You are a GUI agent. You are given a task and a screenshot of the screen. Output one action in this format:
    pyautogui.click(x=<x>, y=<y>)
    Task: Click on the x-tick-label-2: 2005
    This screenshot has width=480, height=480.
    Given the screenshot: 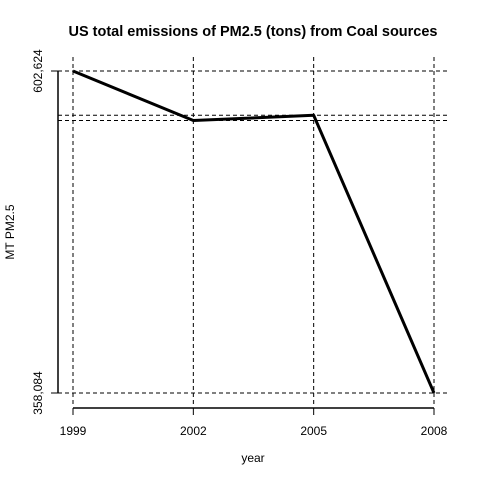 What is the action you would take?
    pyautogui.click(x=313, y=431)
    